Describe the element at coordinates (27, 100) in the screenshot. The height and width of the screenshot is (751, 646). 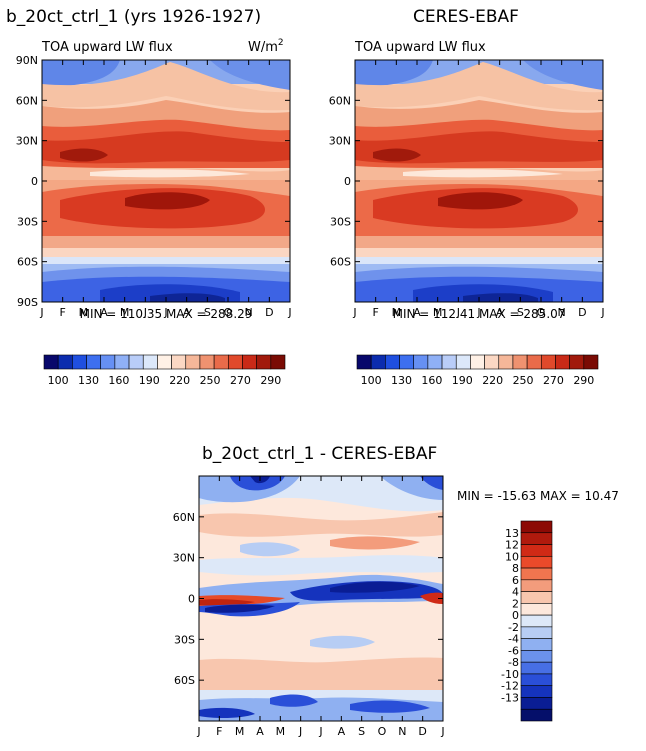
I see `y-tick-label: 60N` at that location.